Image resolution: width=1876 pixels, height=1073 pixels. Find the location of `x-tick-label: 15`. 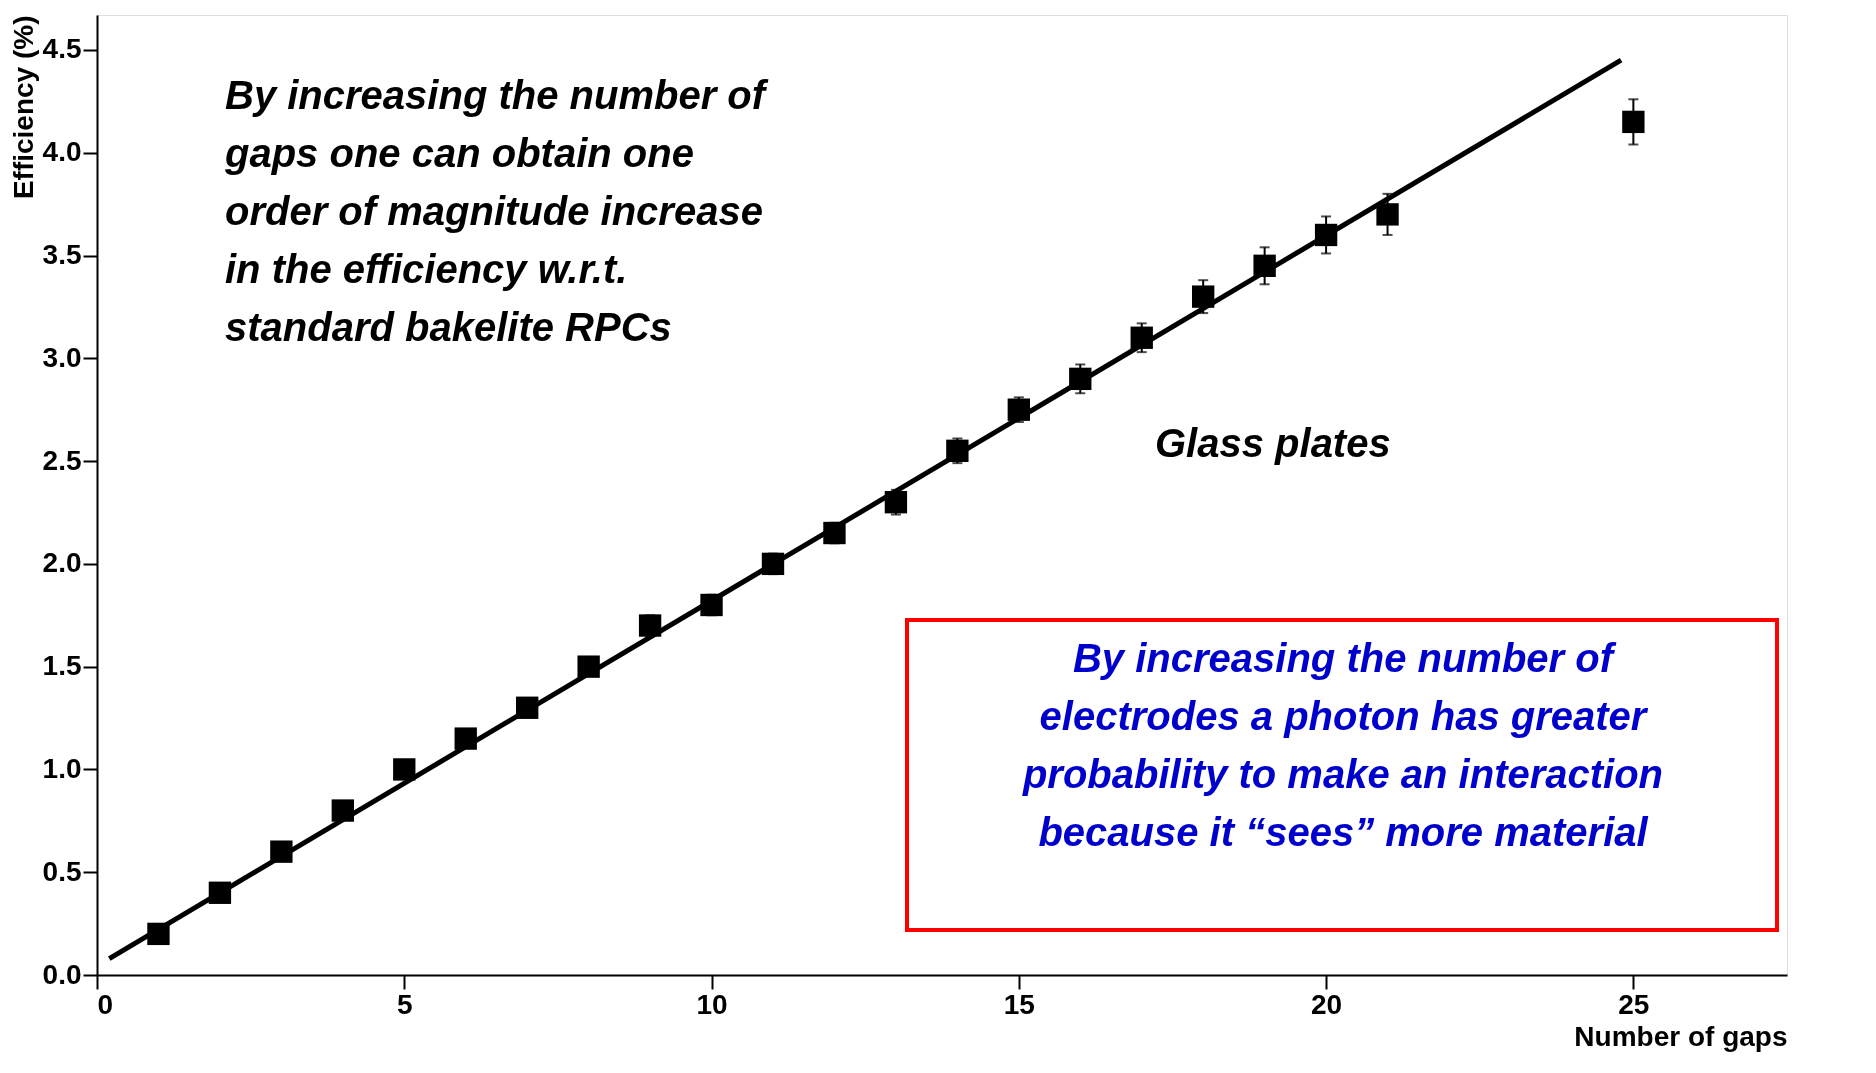

x-tick-label: 15 is located at coordinates (1019, 1004).